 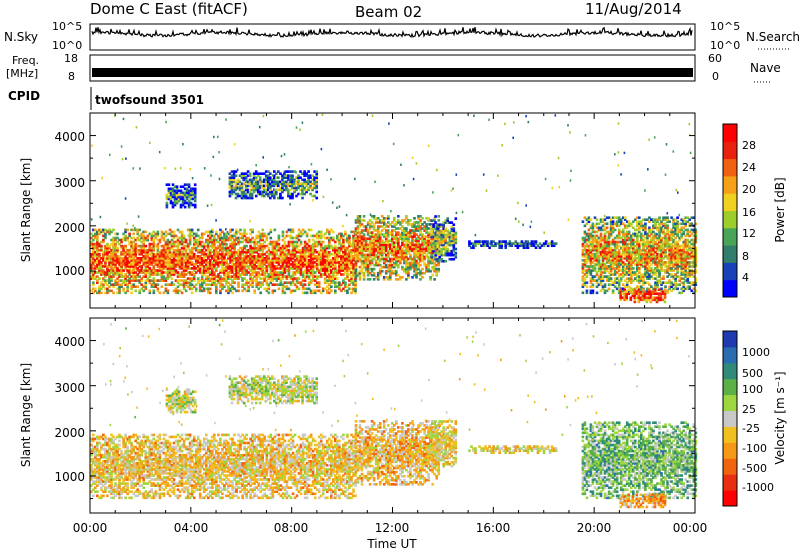 I want to click on cpid-value: twofsound 3501, so click(x=149, y=100).